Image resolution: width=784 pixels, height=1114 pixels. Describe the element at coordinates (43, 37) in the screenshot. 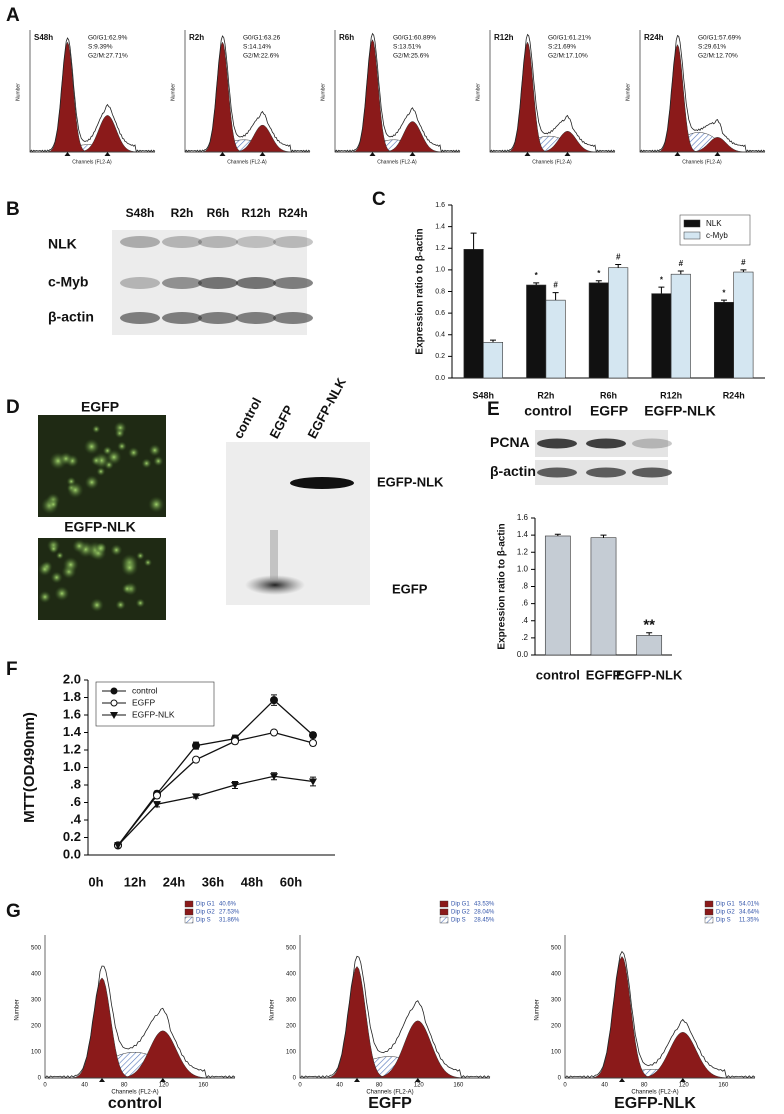

I see `plot-title: S48h` at that location.